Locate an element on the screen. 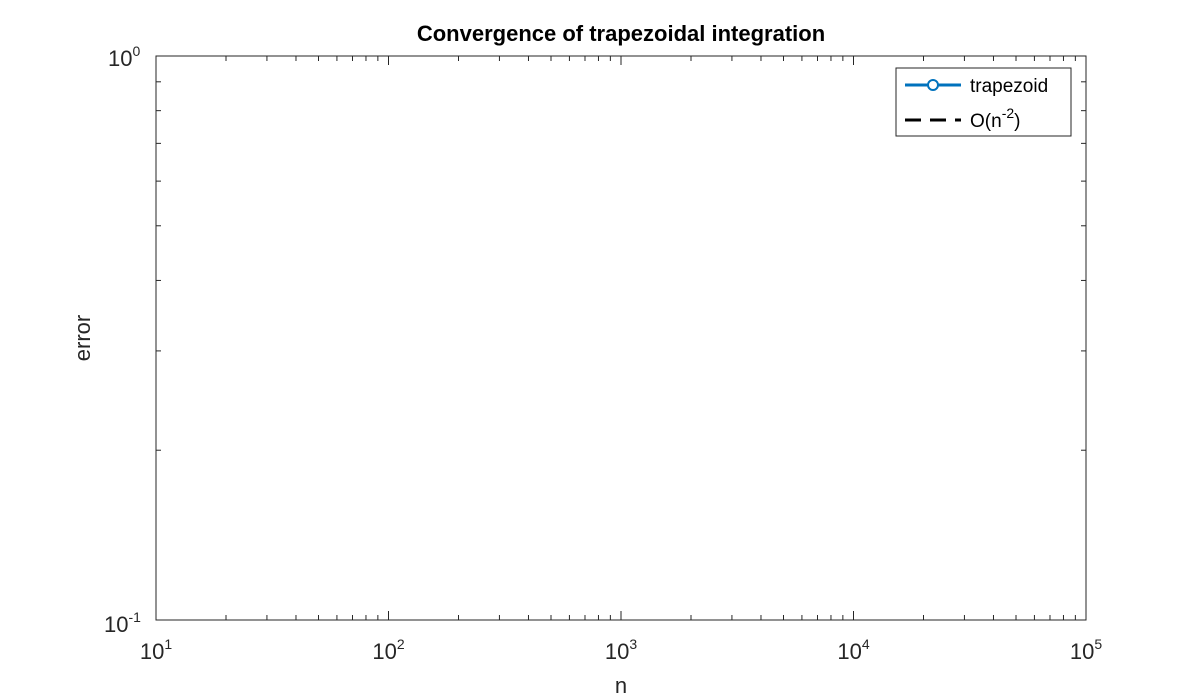  x-tick-label-2: 10² is located at coordinates (388, 650).